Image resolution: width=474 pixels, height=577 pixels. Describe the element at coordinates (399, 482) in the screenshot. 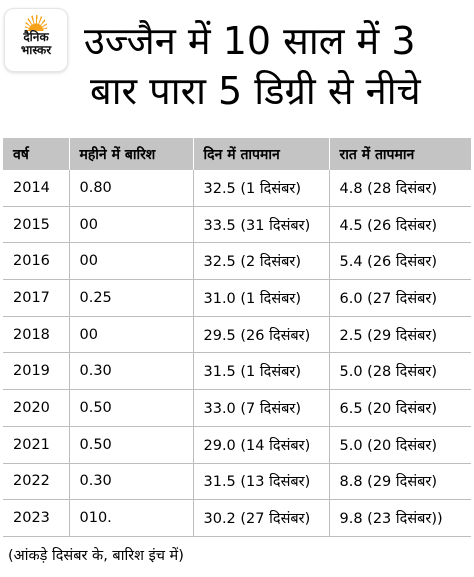

I see `cell-night-temp: 8.8 (29 दिसंबर)` at that location.